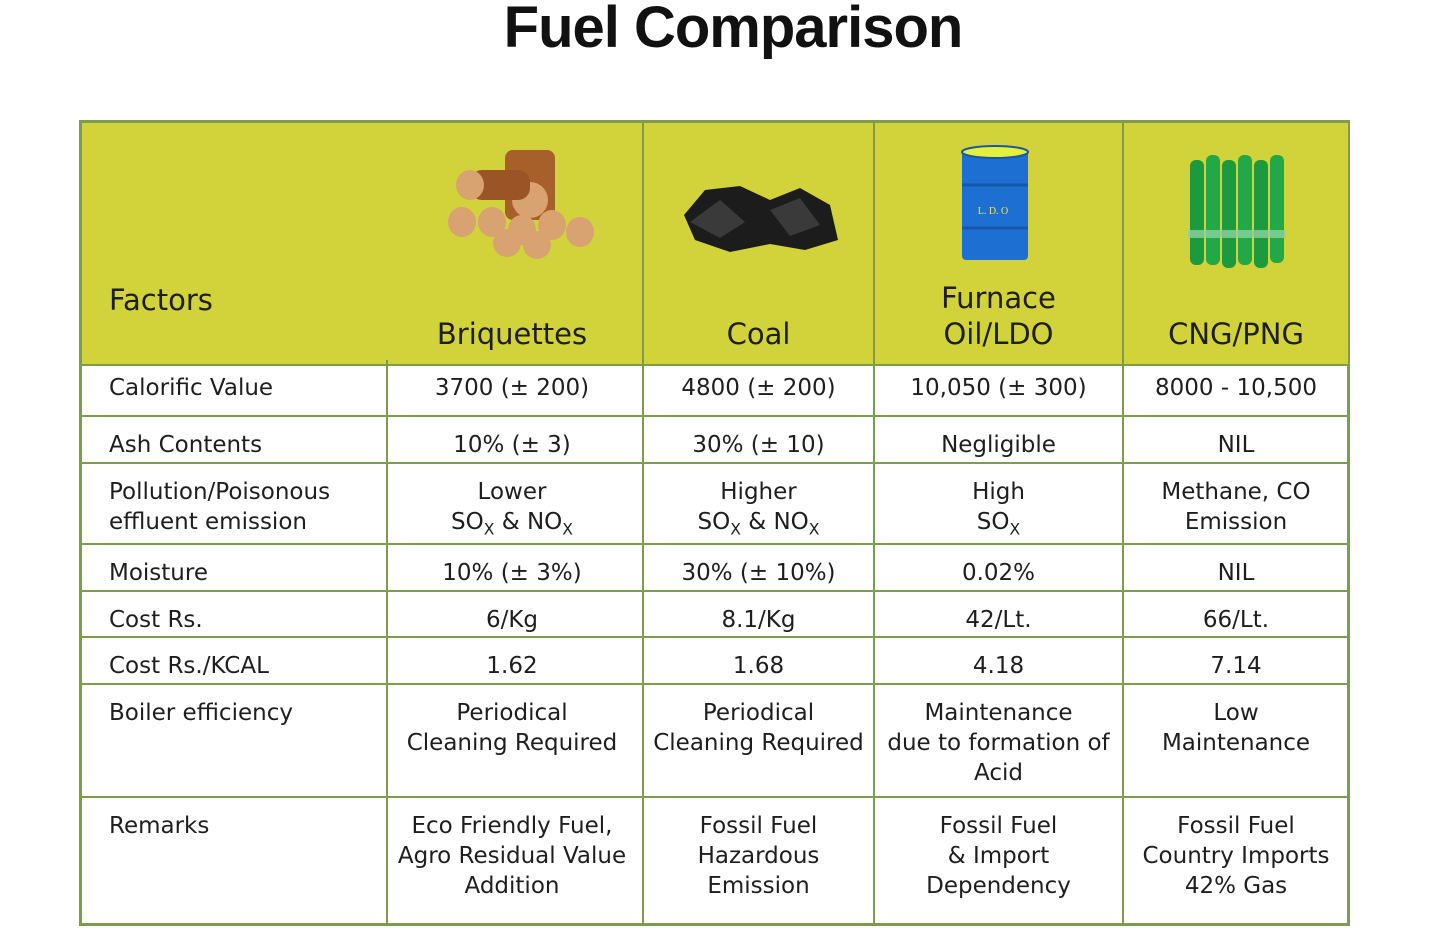 This screenshot has height=950, width=1440. What do you see at coordinates (235, 615) in the screenshot?
I see `table-cell: Cost Rs.` at bounding box center [235, 615].